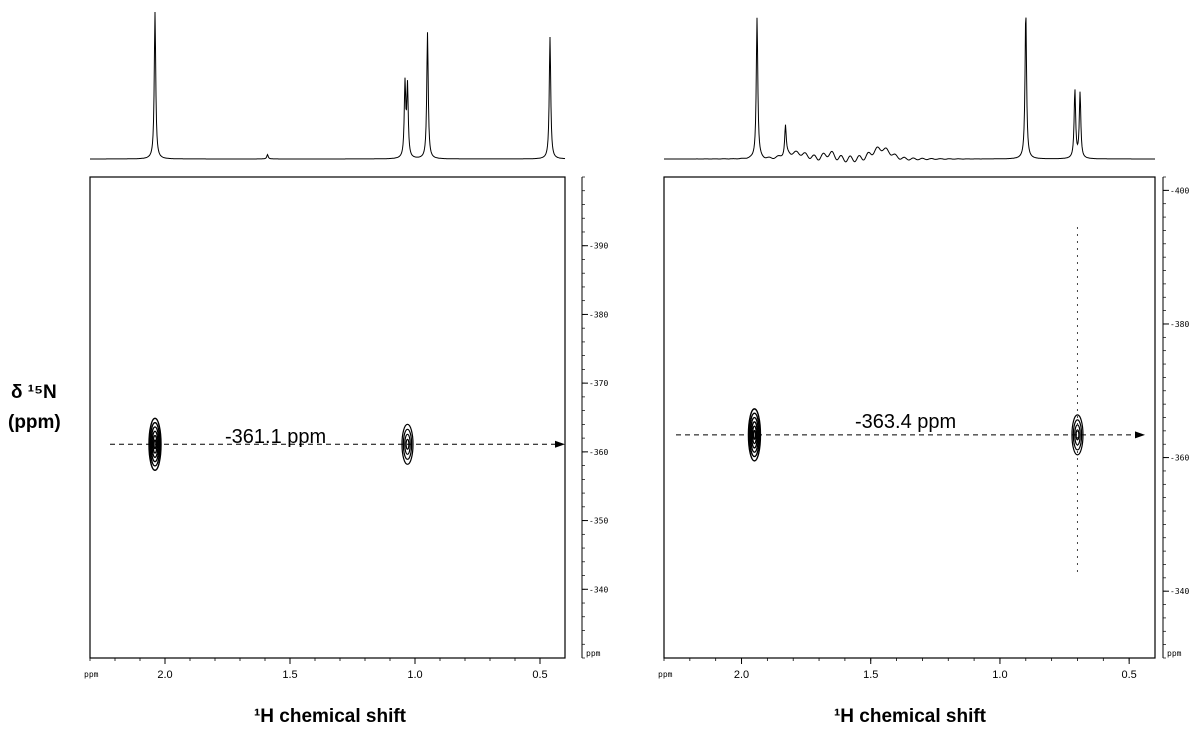 The width and height of the screenshot is (1193, 729). What do you see at coordinates (897, 669) in the screenshot?
I see `right-x-axis: ppm 2.0 1.5 1.0 0.5` at bounding box center [897, 669].